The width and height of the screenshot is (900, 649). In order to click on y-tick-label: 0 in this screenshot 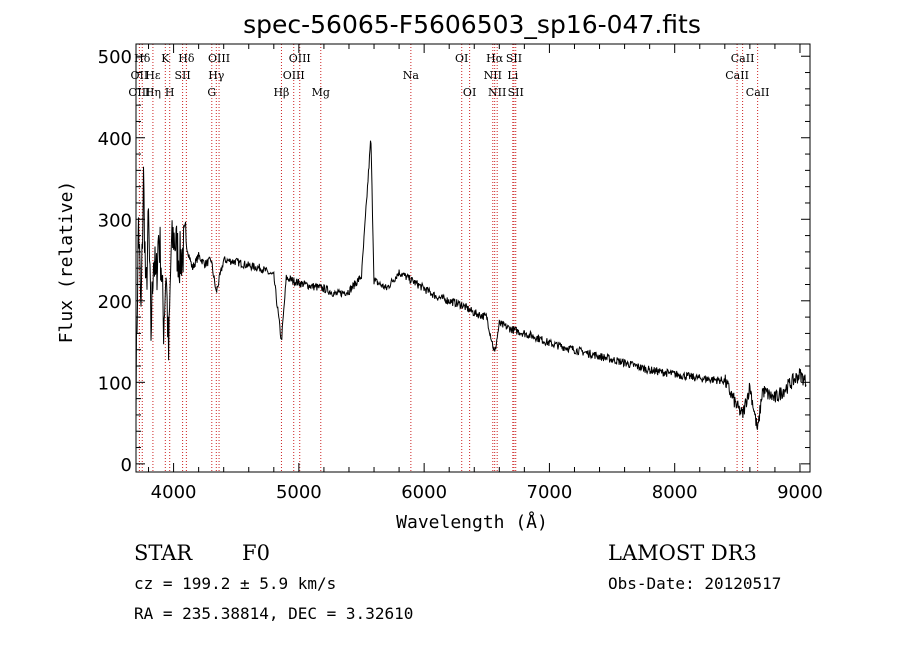, I will do `click(126, 465)`.